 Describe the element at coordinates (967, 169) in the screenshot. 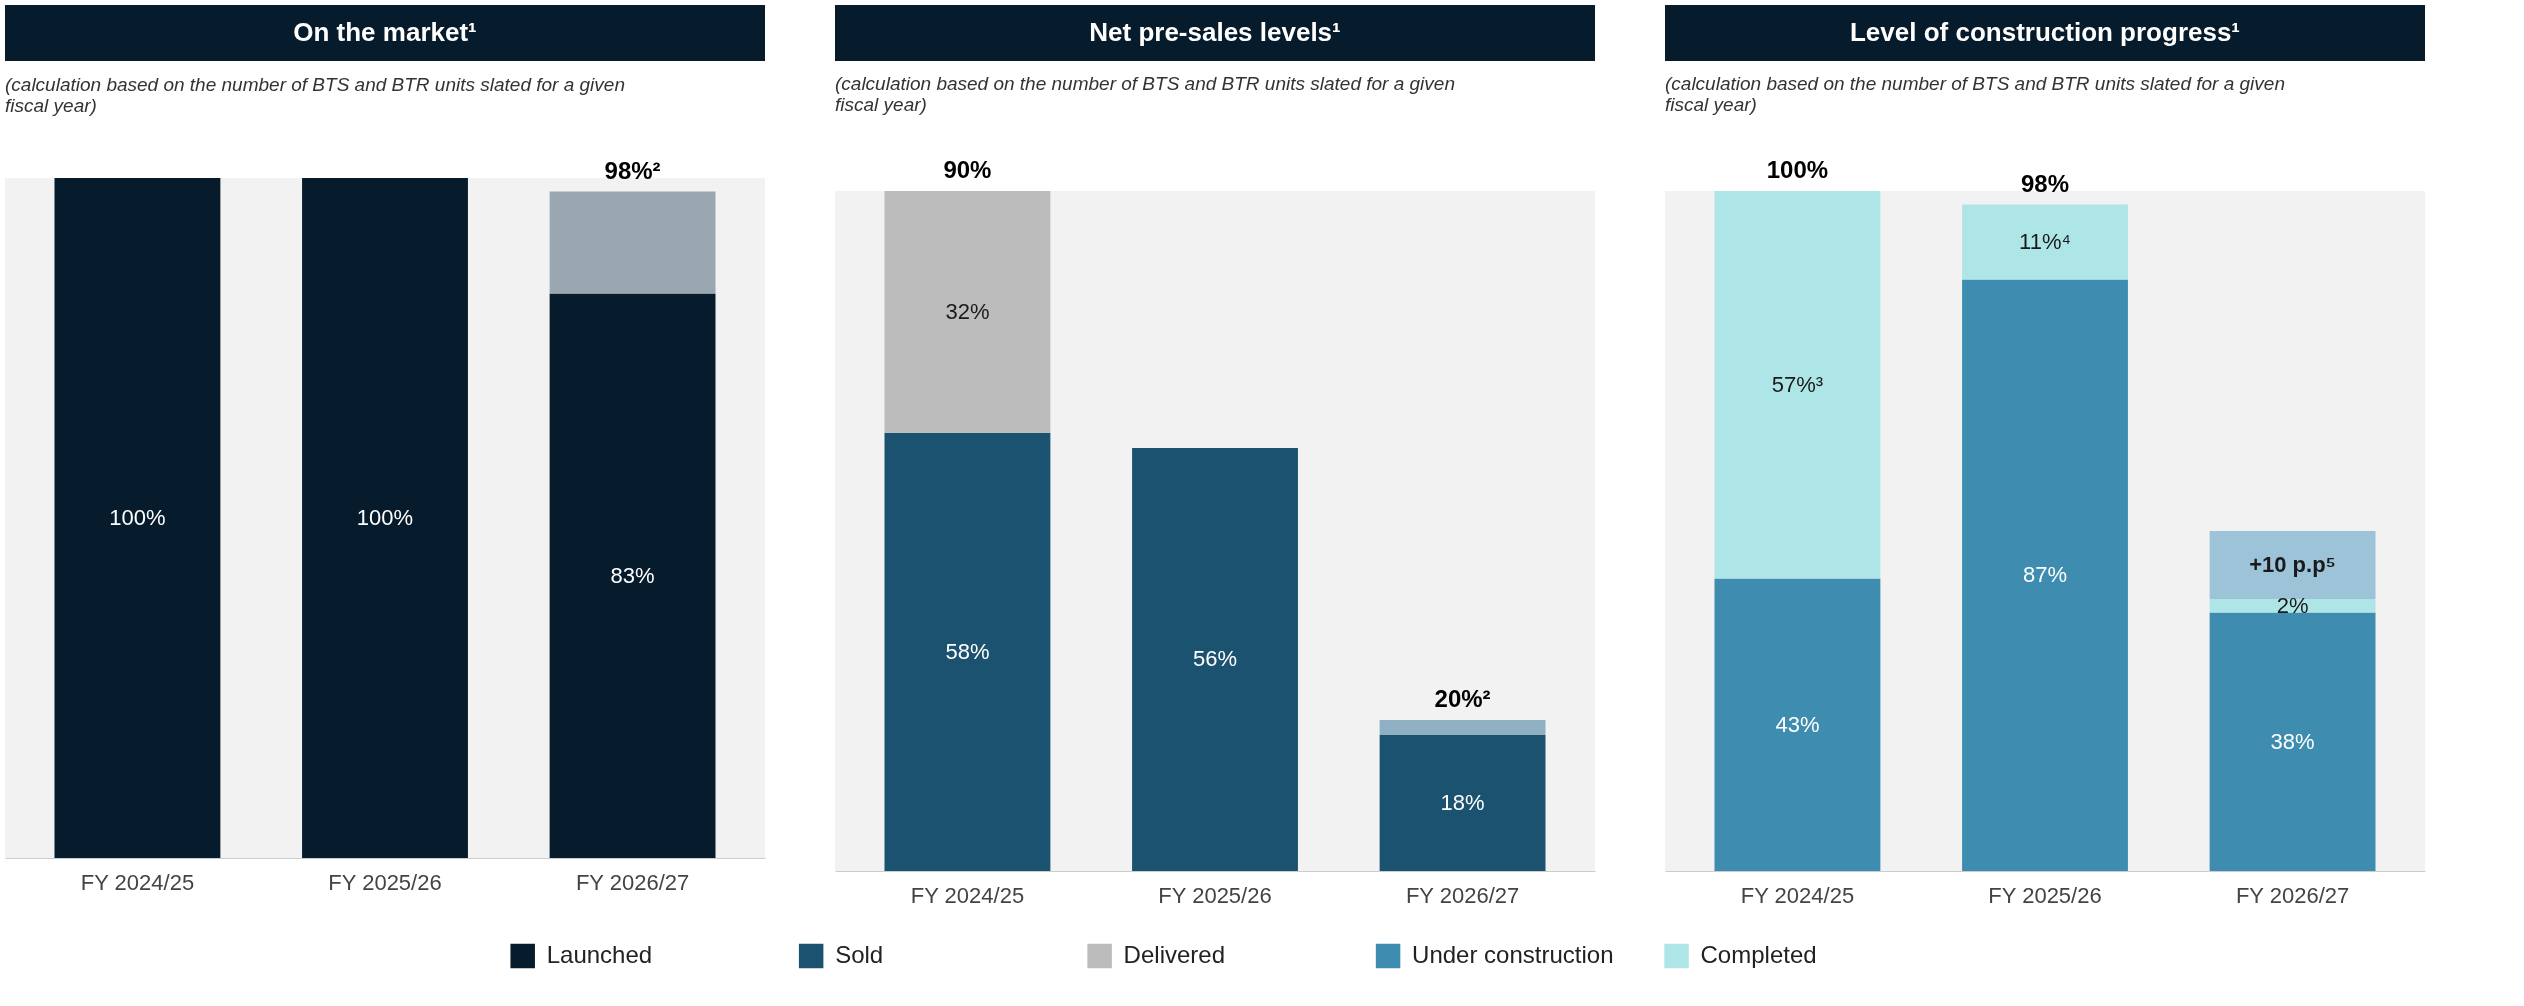

I see `total-label: 90%` at that location.